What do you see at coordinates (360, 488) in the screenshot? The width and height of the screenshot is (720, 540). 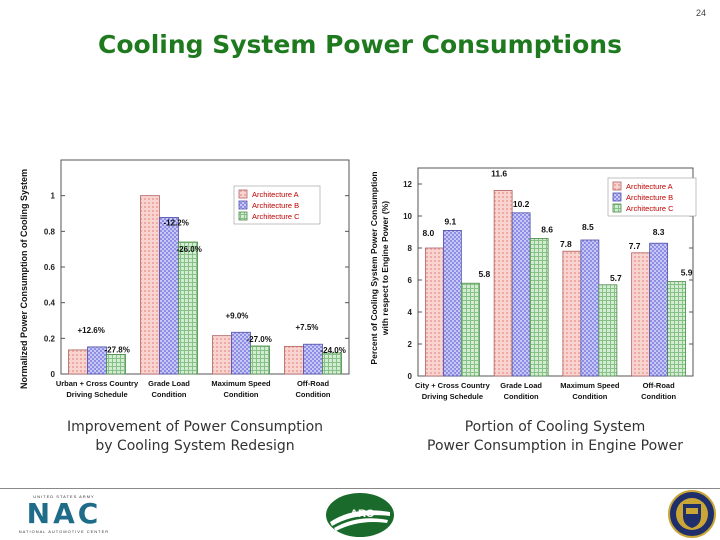 I see `footer-divider` at bounding box center [360, 488].